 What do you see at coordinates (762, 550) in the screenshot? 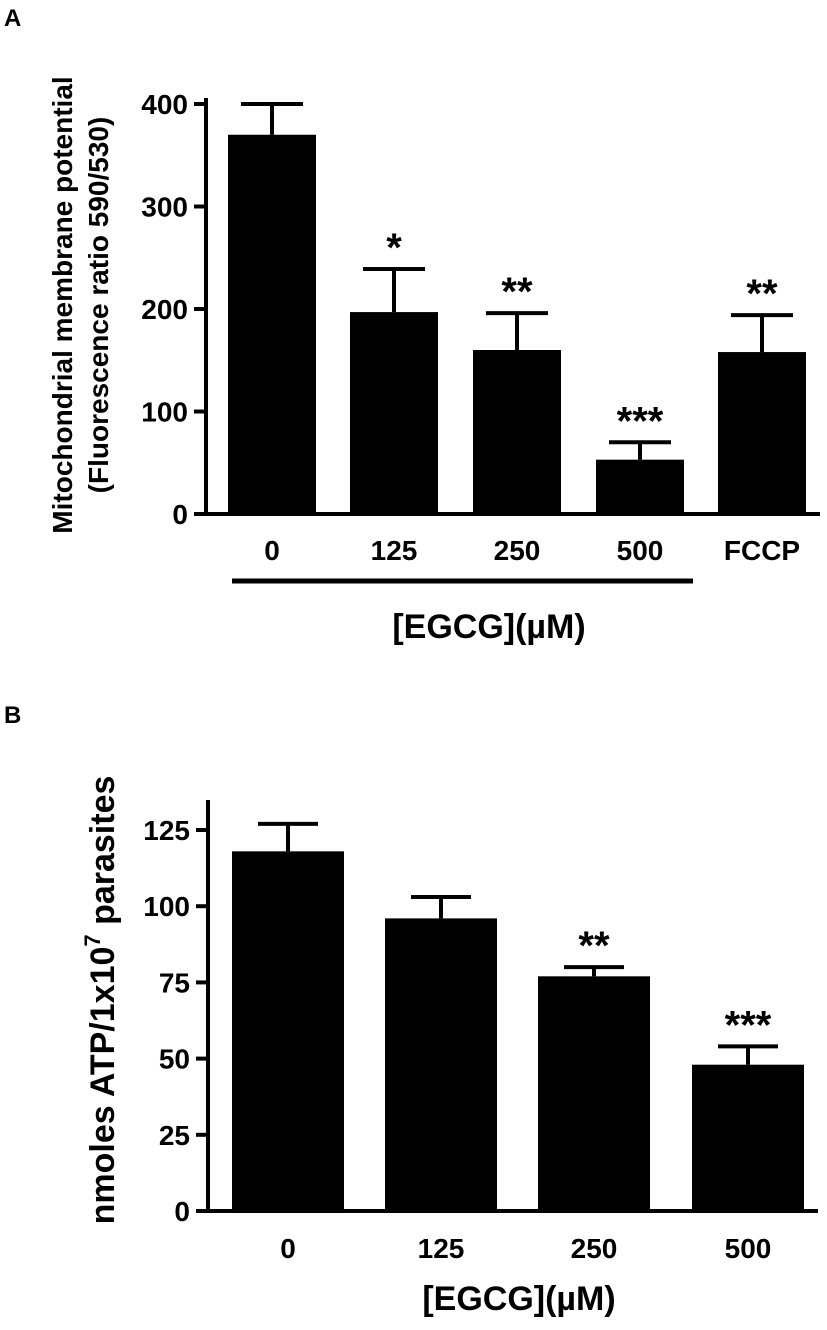
I see `panel-a-x-tick-label: FCCP` at bounding box center [762, 550].